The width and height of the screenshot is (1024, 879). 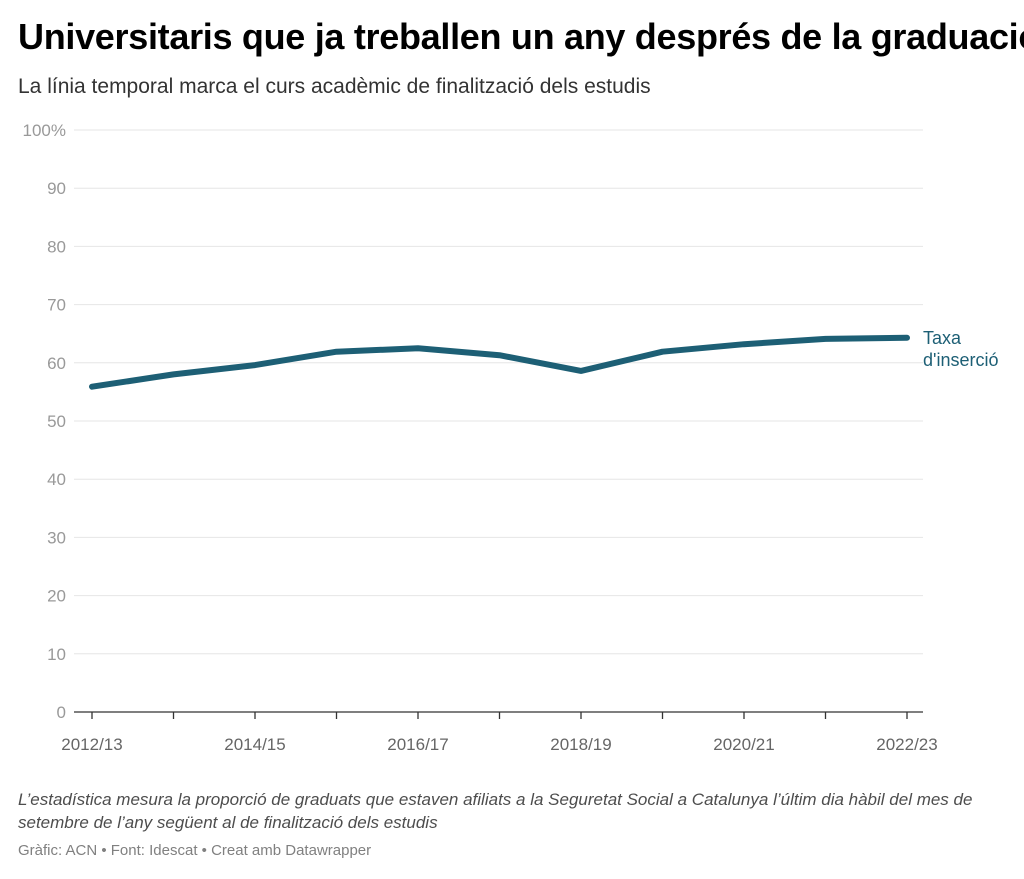 I want to click on y-tick-label: 40, so click(x=56, y=479).